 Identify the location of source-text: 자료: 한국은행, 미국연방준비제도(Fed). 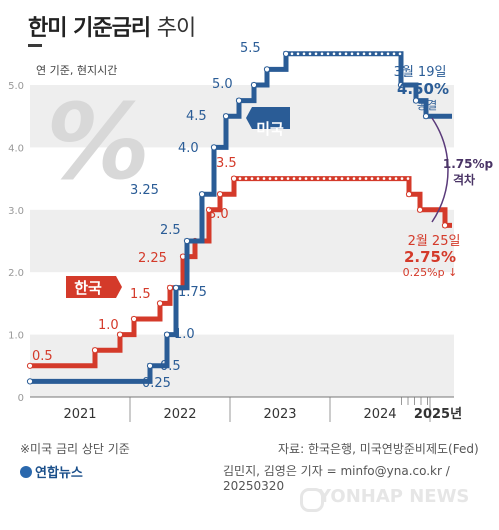
(378, 449).